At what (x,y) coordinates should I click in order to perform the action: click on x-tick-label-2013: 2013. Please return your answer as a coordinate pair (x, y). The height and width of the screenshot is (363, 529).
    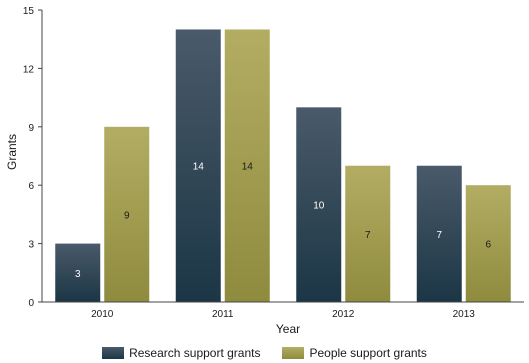
    Looking at the image, I should click on (464, 314).